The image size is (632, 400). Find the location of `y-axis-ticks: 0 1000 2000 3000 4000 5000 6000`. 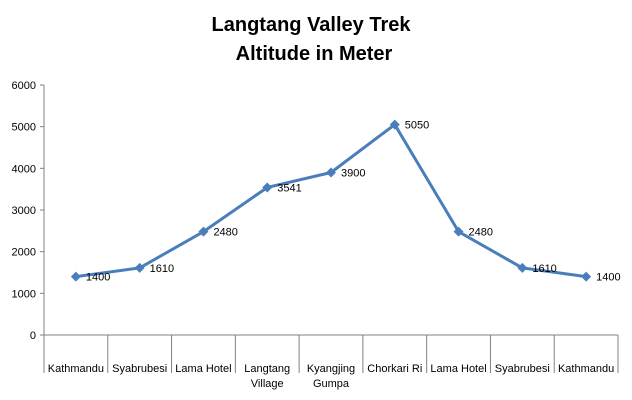

y-axis-ticks: 0 1000 2000 3000 4000 5000 6000 is located at coordinates (28, 211).